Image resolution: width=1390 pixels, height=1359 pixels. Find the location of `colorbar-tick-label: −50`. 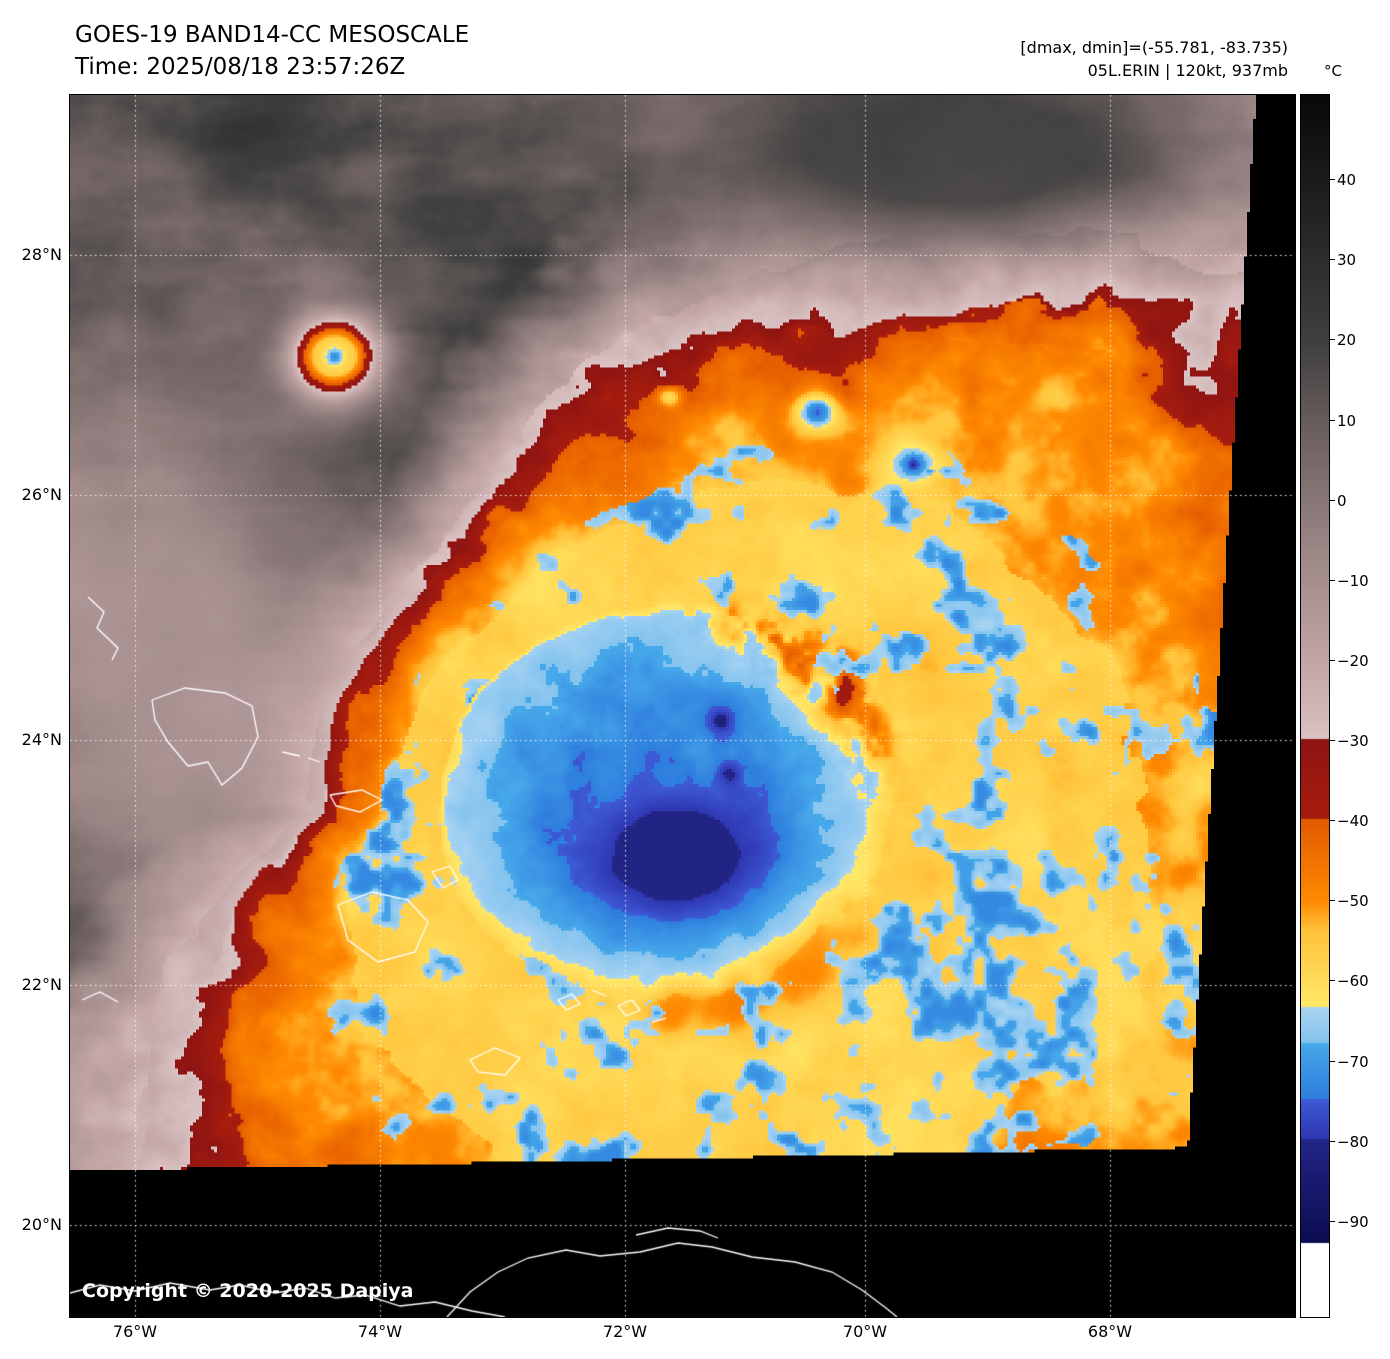

colorbar-tick-label: −50 is located at coordinates (1353, 901).